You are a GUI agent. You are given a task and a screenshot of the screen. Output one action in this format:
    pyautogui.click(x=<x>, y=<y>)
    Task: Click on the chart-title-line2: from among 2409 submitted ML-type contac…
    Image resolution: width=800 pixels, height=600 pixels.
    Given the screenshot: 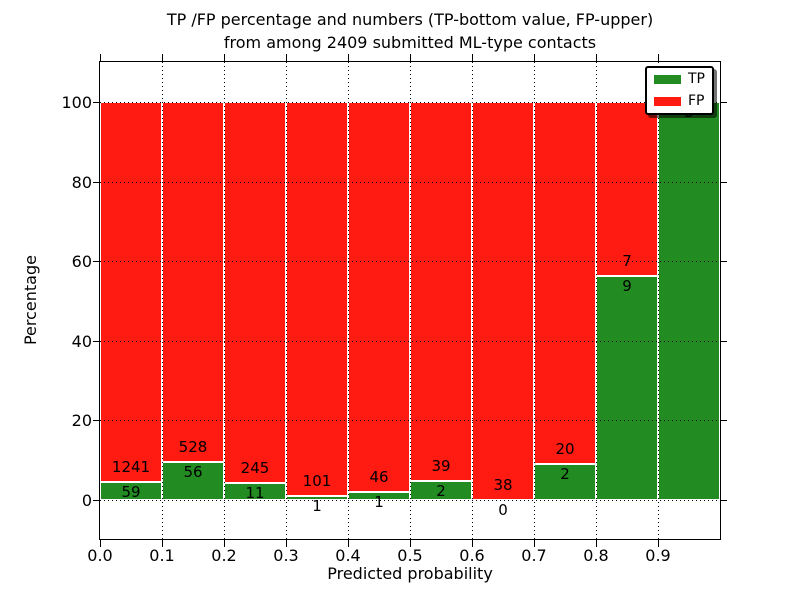 What is the action you would take?
    pyautogui.click(x=410, y=42)
    